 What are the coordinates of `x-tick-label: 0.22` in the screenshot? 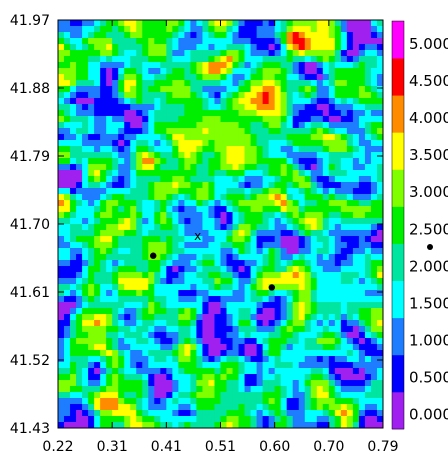 It's located at (57, 447).